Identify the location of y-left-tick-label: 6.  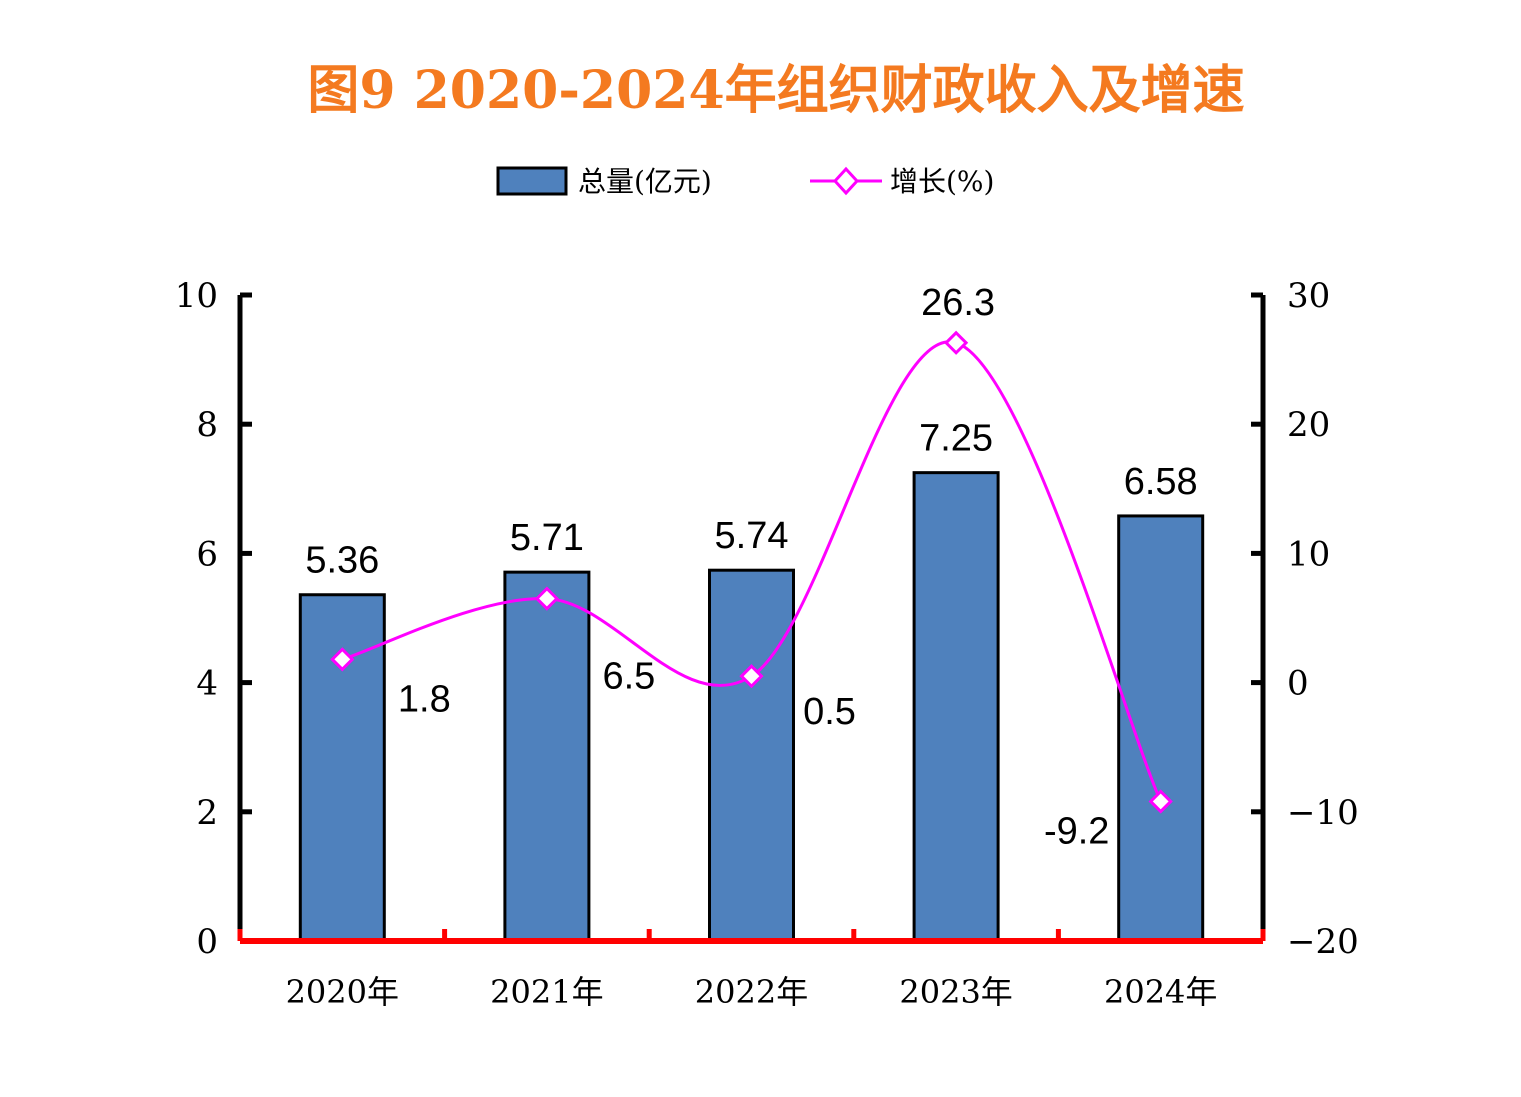
(207, 554).